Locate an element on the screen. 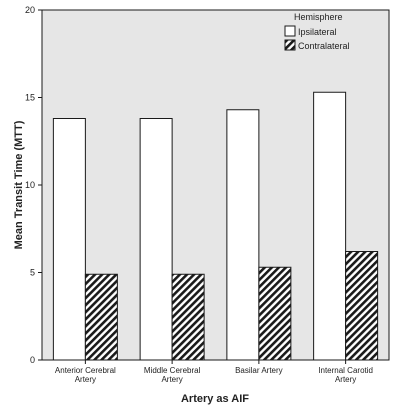 The image size is (400, 416). legend-title: Hemisphere is located at coordinates (318, 17).